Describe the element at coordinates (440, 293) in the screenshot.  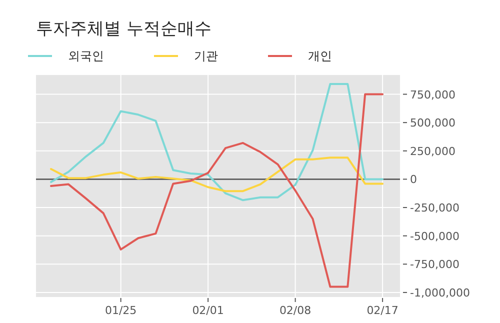
I see `y-tick-label: -1,000,000` at that location.